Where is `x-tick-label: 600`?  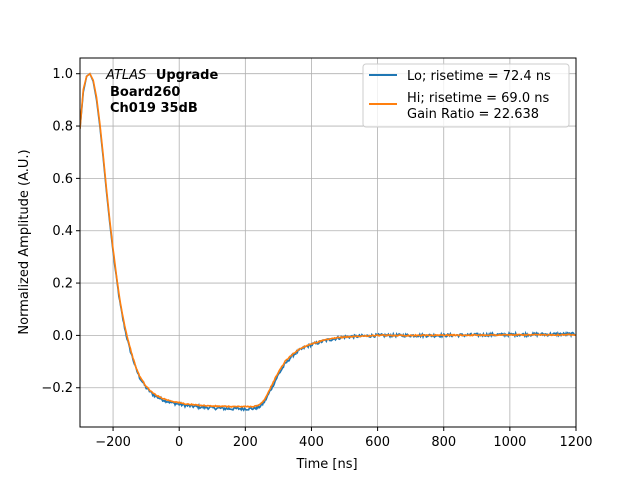 x-tick-label: 600 is located at coordinates (377, 442).